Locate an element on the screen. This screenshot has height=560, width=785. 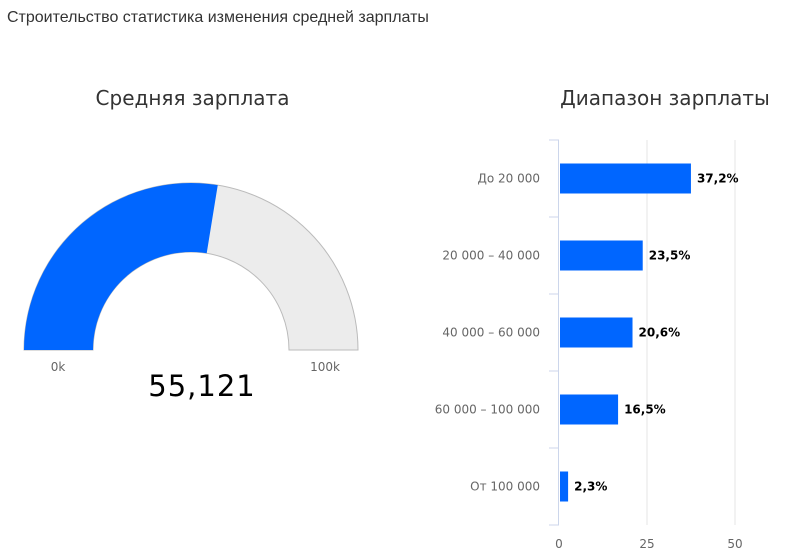
gauge-min-label: 0k is located at coordinates (58, 367).